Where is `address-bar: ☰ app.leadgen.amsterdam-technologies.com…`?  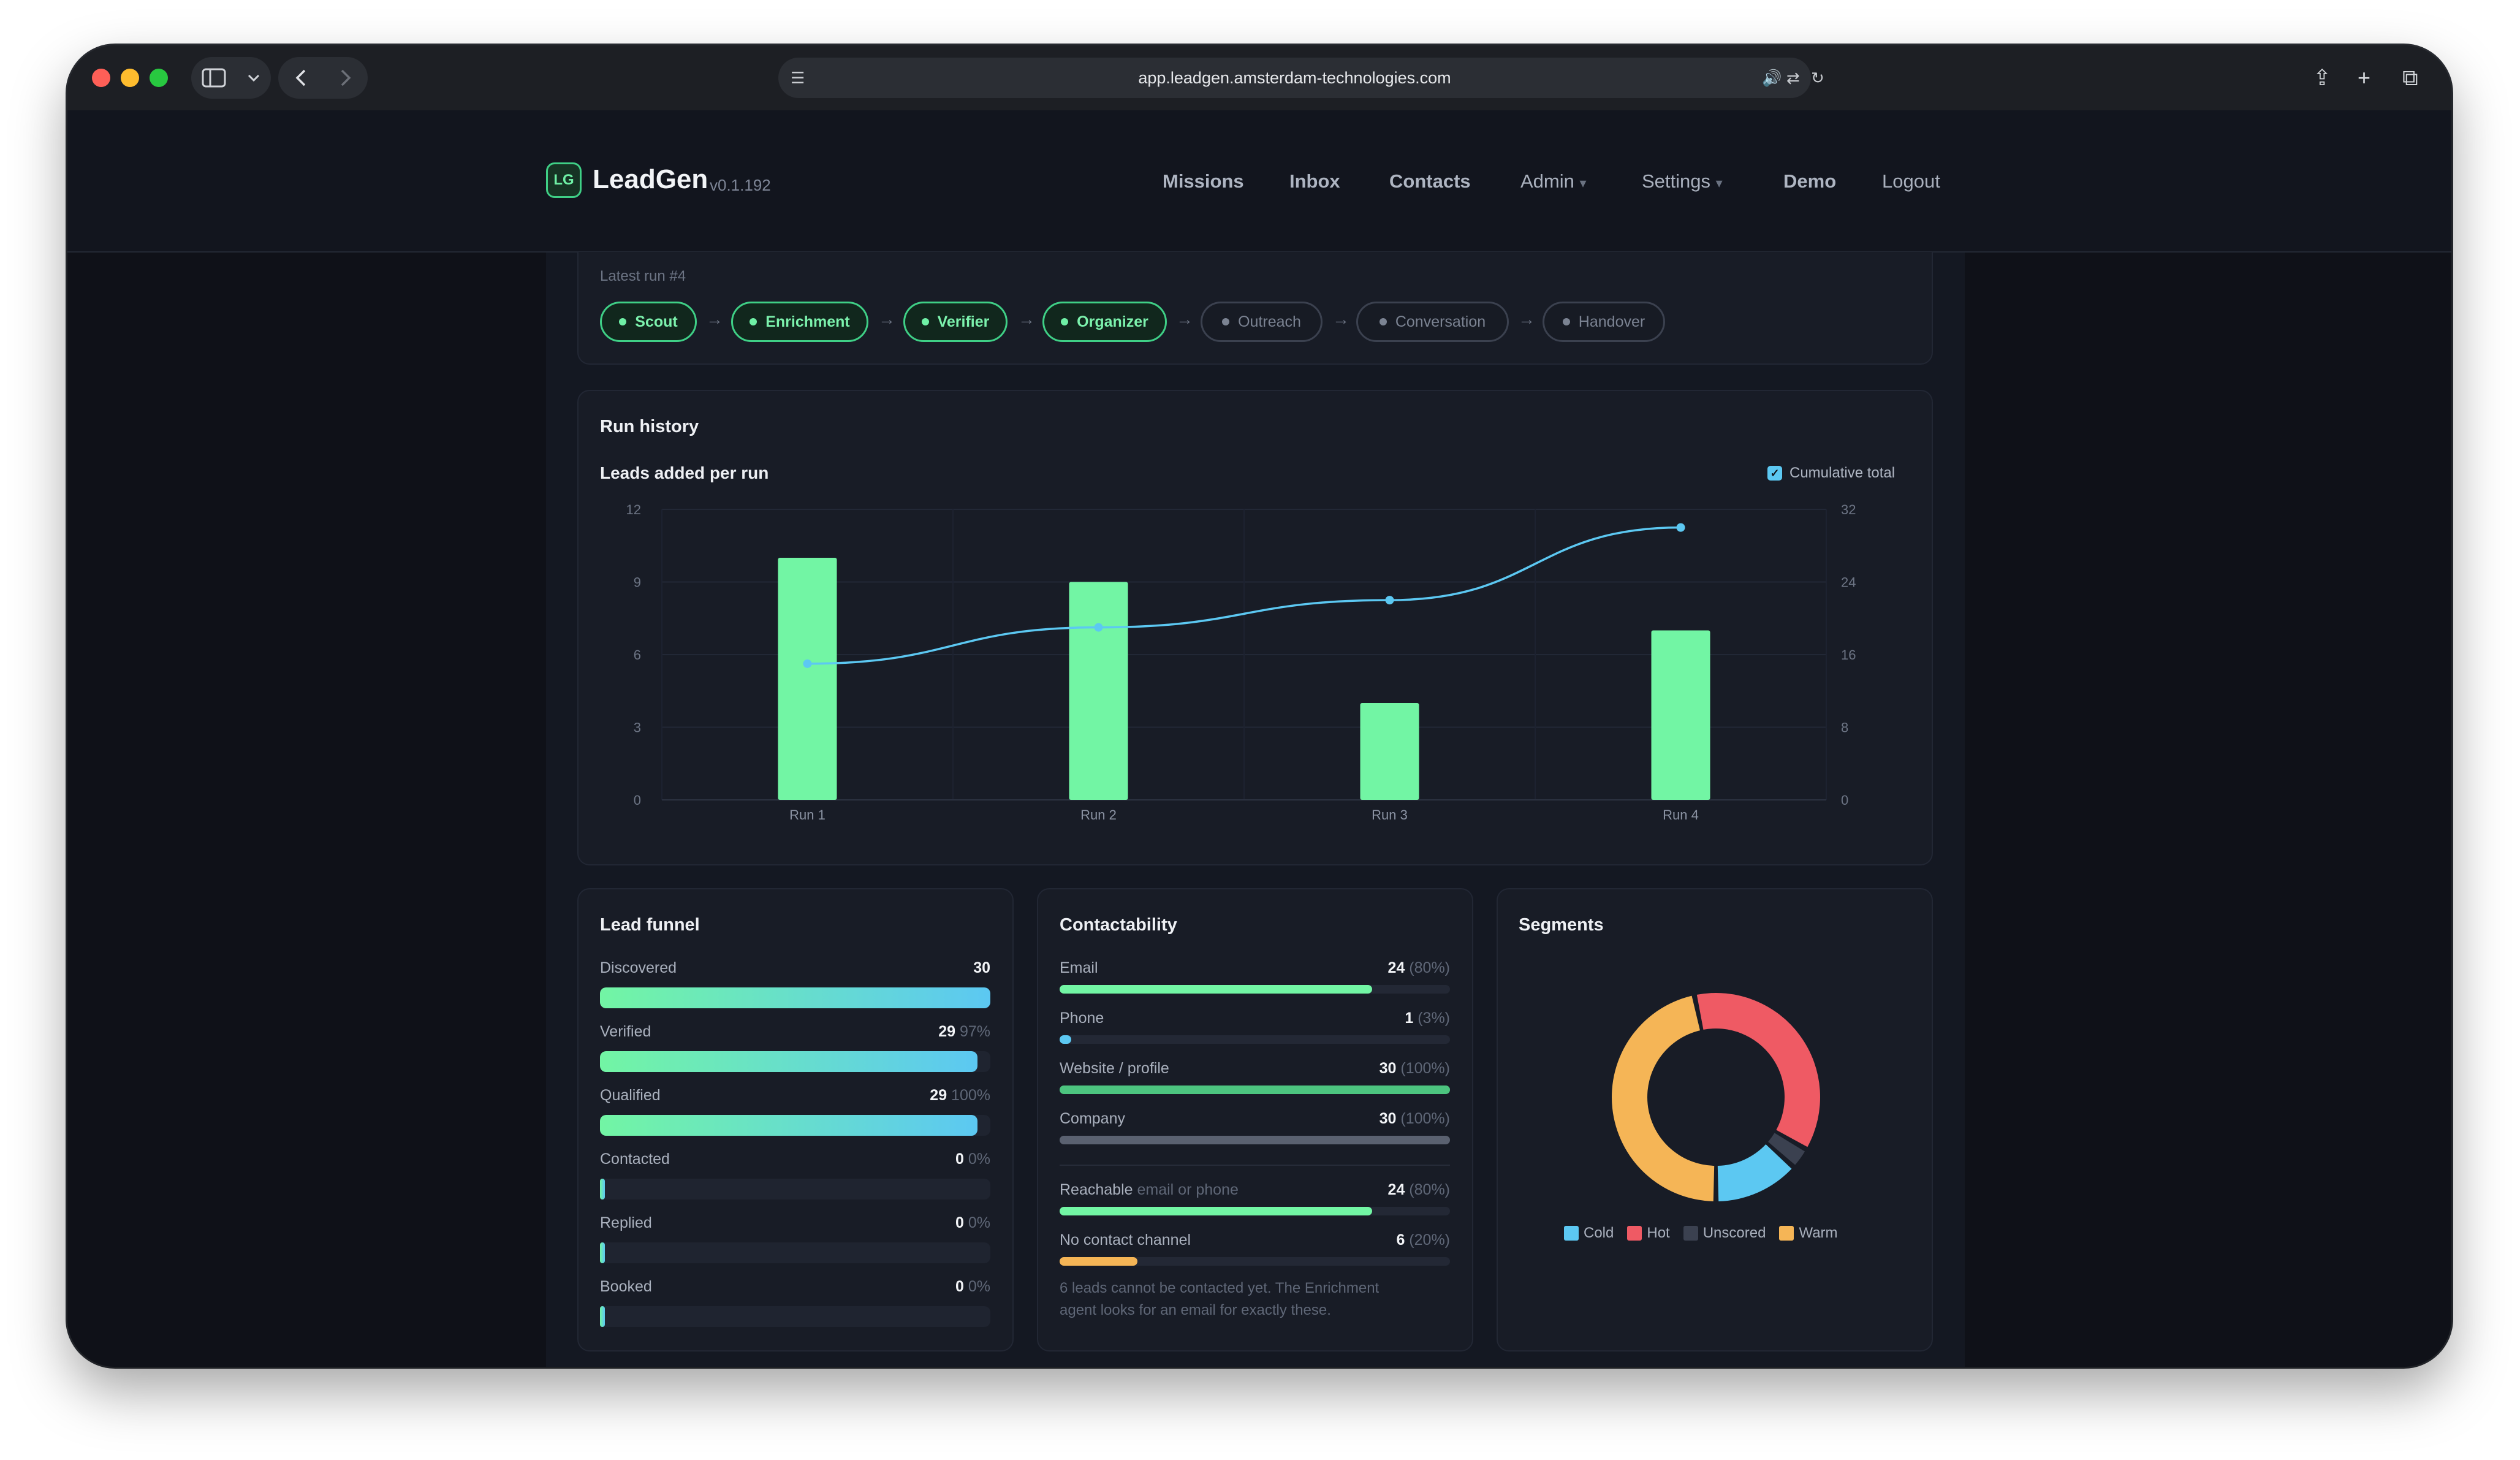
address-bar: ☰ app.leadgen.amsterdam-technologies.com… is located at coordinates (1301, 78).